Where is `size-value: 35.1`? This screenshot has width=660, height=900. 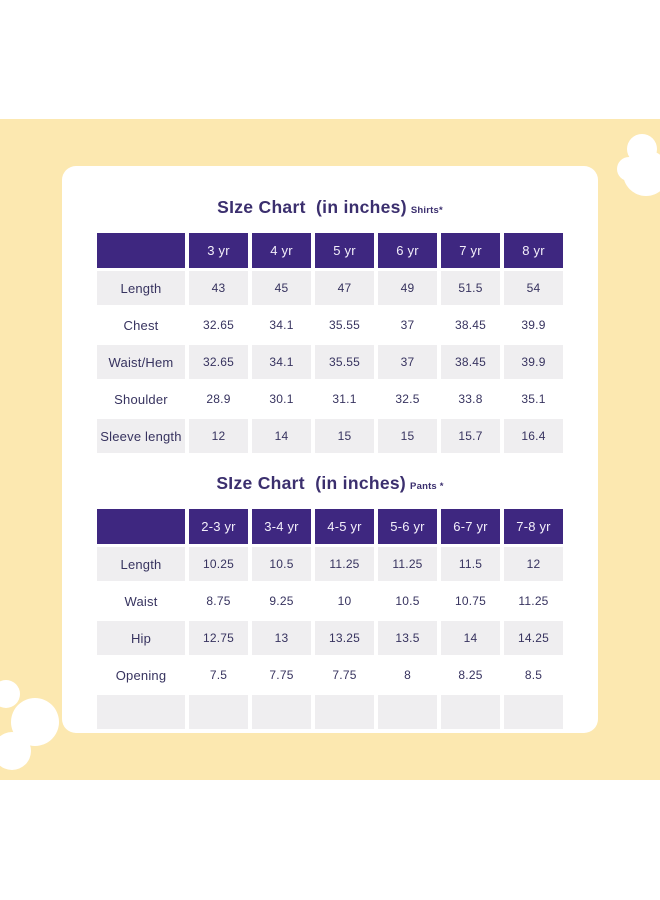 size-value: 35.1 is located at coordinates (533, 399).